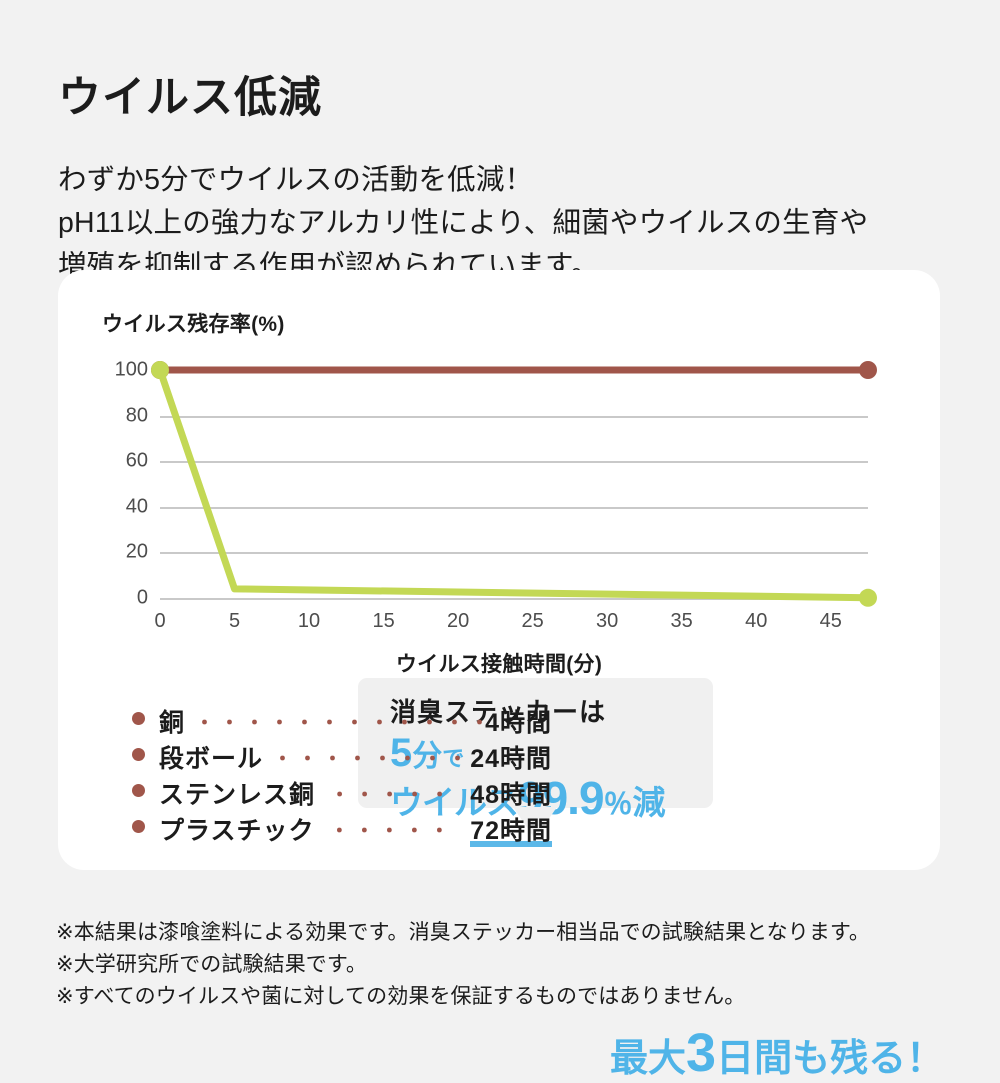  What do you see at coordinates (681, 621) in the screenshot?
I see `x-tick-35: 35` at bounding box center [681, 621].